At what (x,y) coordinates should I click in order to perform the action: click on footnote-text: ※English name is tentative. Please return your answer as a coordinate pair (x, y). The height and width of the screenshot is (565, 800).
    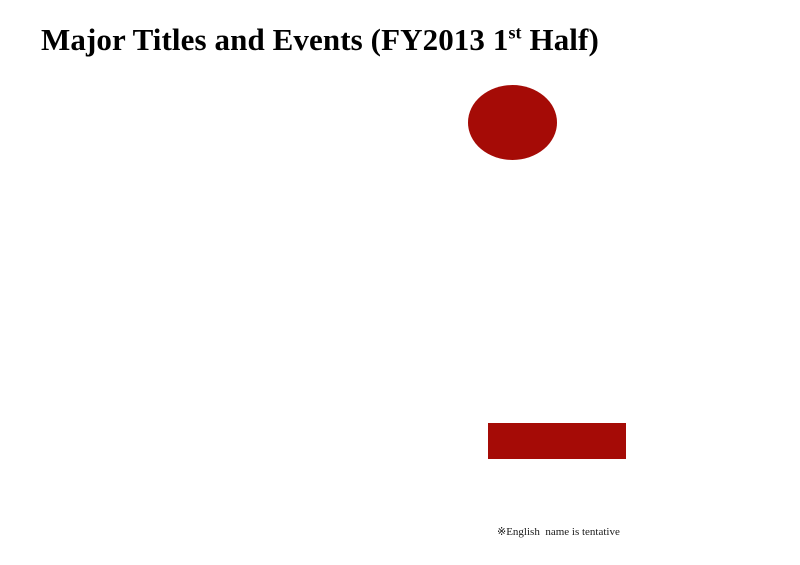
    Looking at the image, I should click on (558, 532).